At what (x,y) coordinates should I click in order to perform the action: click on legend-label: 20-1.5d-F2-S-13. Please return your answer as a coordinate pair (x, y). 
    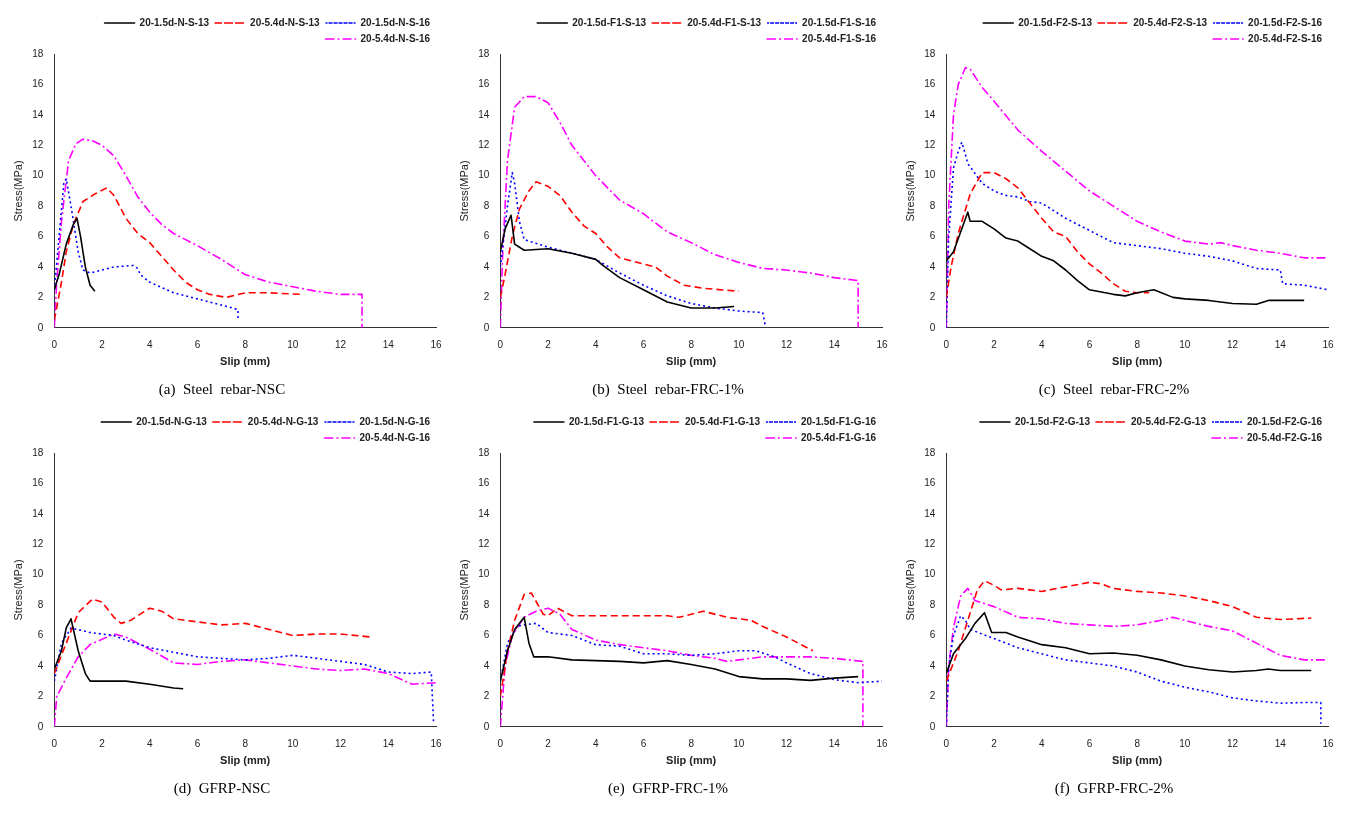
    Looking at the image, I should click on (1055, 22).